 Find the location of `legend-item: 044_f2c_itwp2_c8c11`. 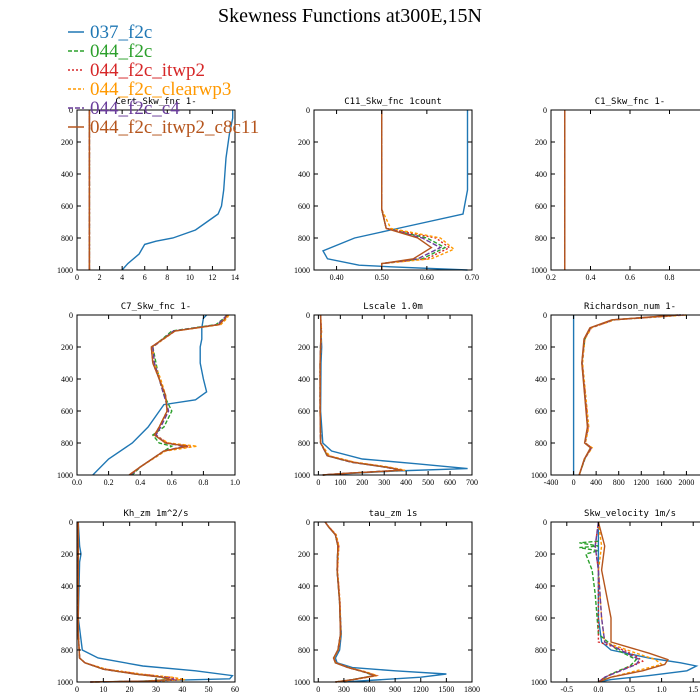

legend-item: 044_f2c_itwp2_c8c11 is located at coordinates (163, 127).